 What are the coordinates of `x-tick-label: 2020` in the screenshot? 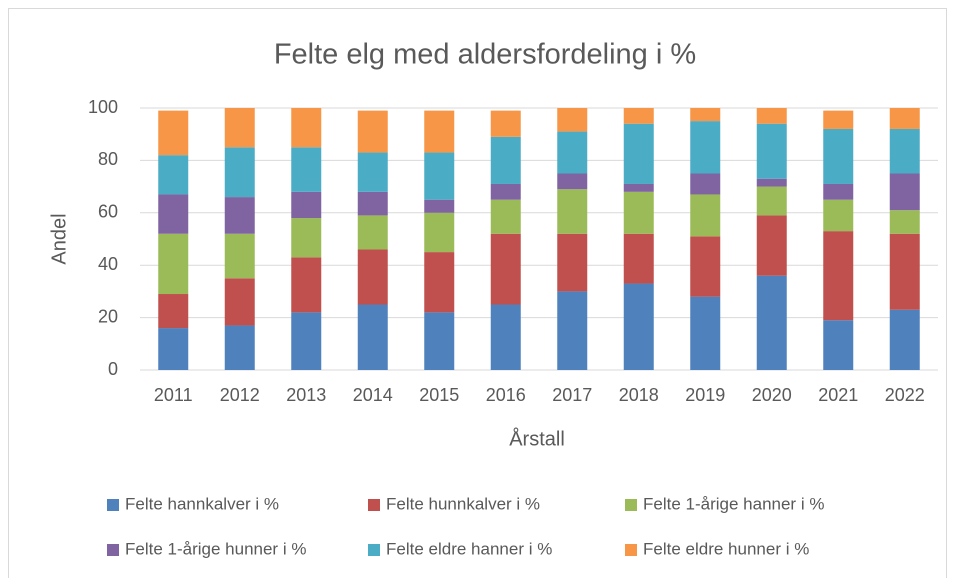 It's located at (772, 395).